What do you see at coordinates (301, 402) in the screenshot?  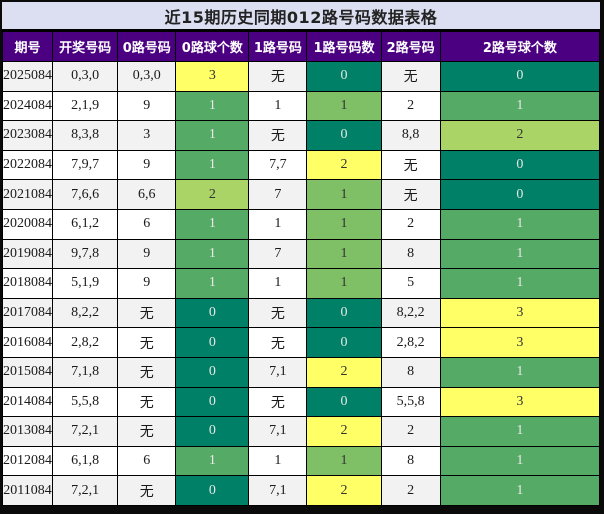 I see `table-row: 2014084 5,5,8 无 0 无 0 5,5,8 3` at bounding box center [301, 402].